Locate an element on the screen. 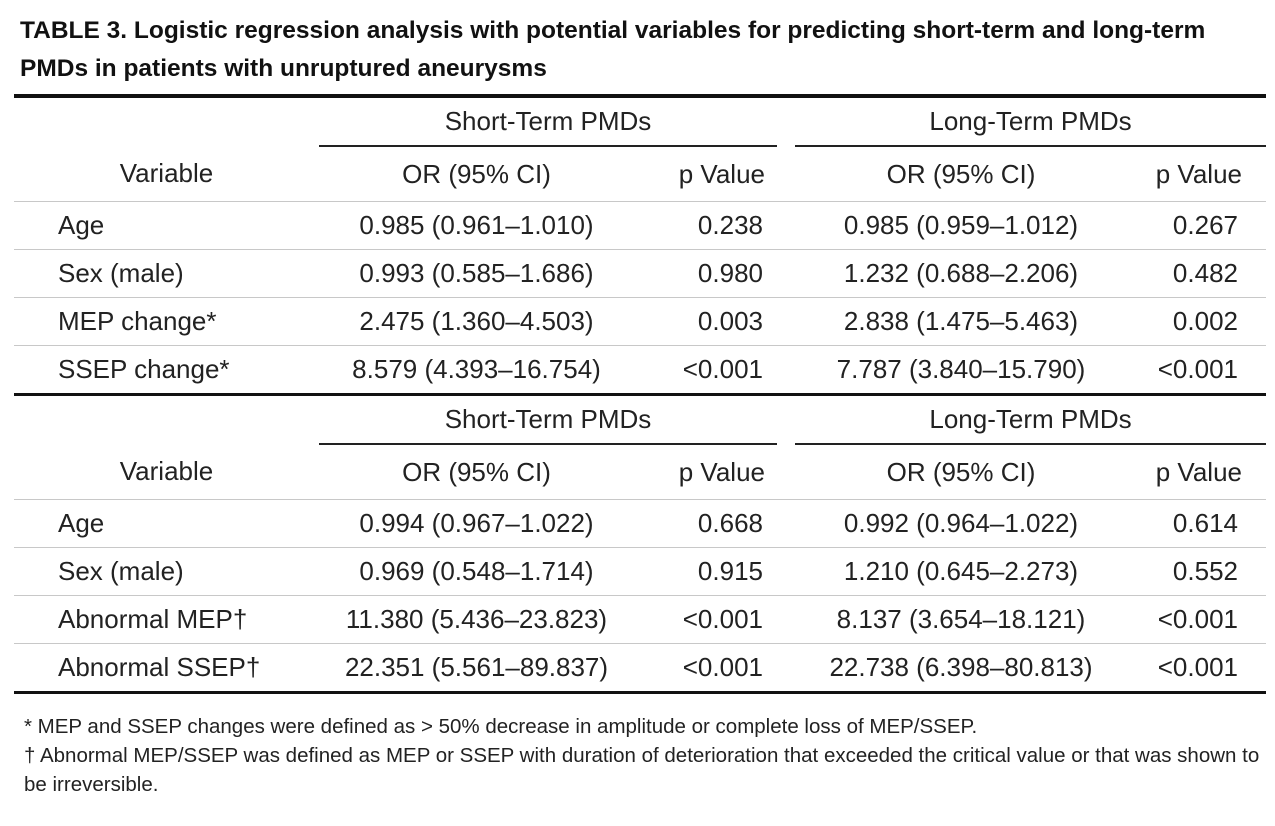 The width and height of the screenshot is (1275, 826). row-long-or: 1.210 (0.645–2.273) is located at coordinates (961, 571).